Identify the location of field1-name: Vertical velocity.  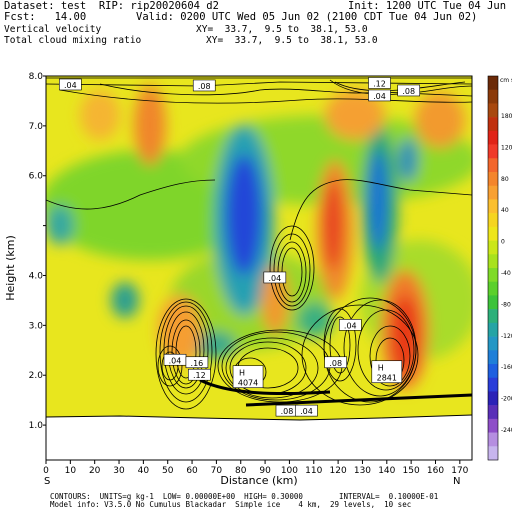
(53, 29).